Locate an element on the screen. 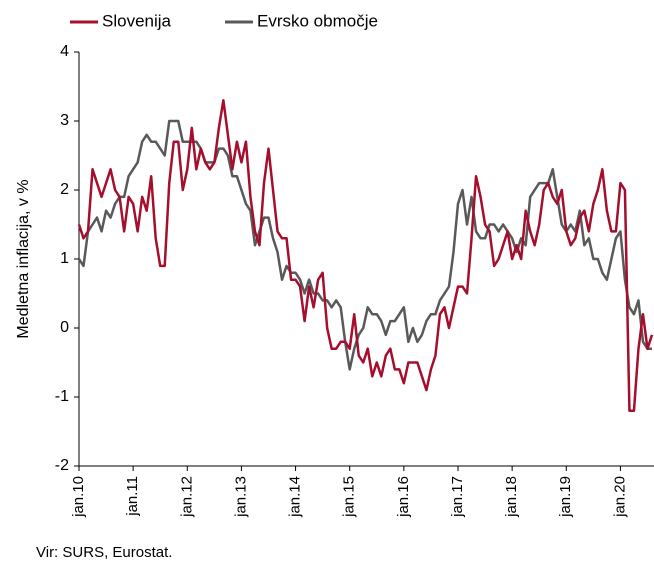 This screenshot has height=566, width=654. x-tick-label: jan.20 is located at coordinates (619, 497).